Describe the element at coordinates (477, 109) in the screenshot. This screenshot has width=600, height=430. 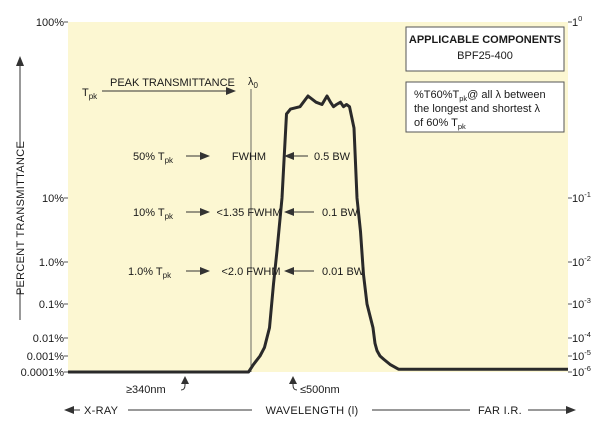
I see `note-line-2: the longest and shortest λ` at that location.